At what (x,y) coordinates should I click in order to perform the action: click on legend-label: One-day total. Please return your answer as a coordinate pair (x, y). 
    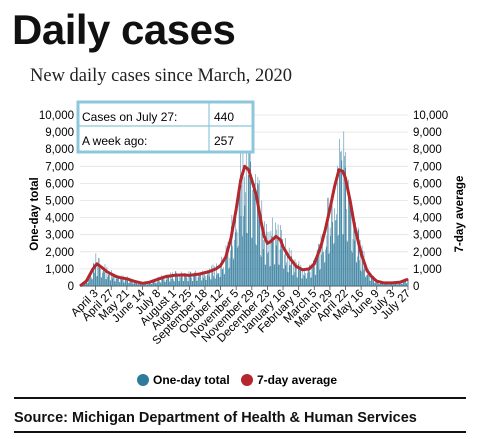
    Looking at the image, I should click on (191, 380).